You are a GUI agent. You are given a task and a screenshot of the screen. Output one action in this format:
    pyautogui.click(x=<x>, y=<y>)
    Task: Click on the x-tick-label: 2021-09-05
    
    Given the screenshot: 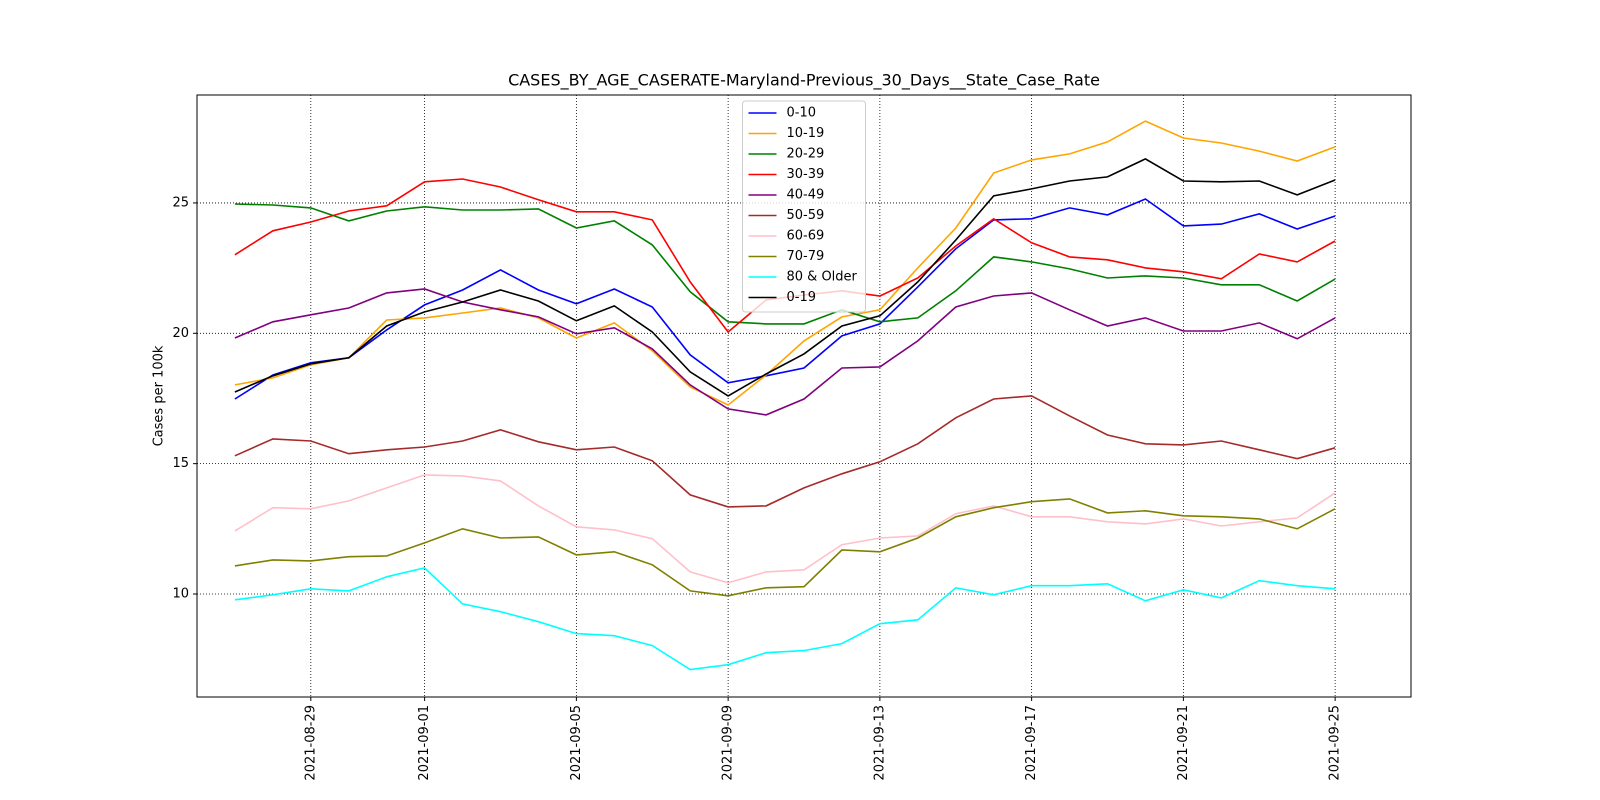 What is the action you would take?
    pyautogui.click(x=576, y=743)
    